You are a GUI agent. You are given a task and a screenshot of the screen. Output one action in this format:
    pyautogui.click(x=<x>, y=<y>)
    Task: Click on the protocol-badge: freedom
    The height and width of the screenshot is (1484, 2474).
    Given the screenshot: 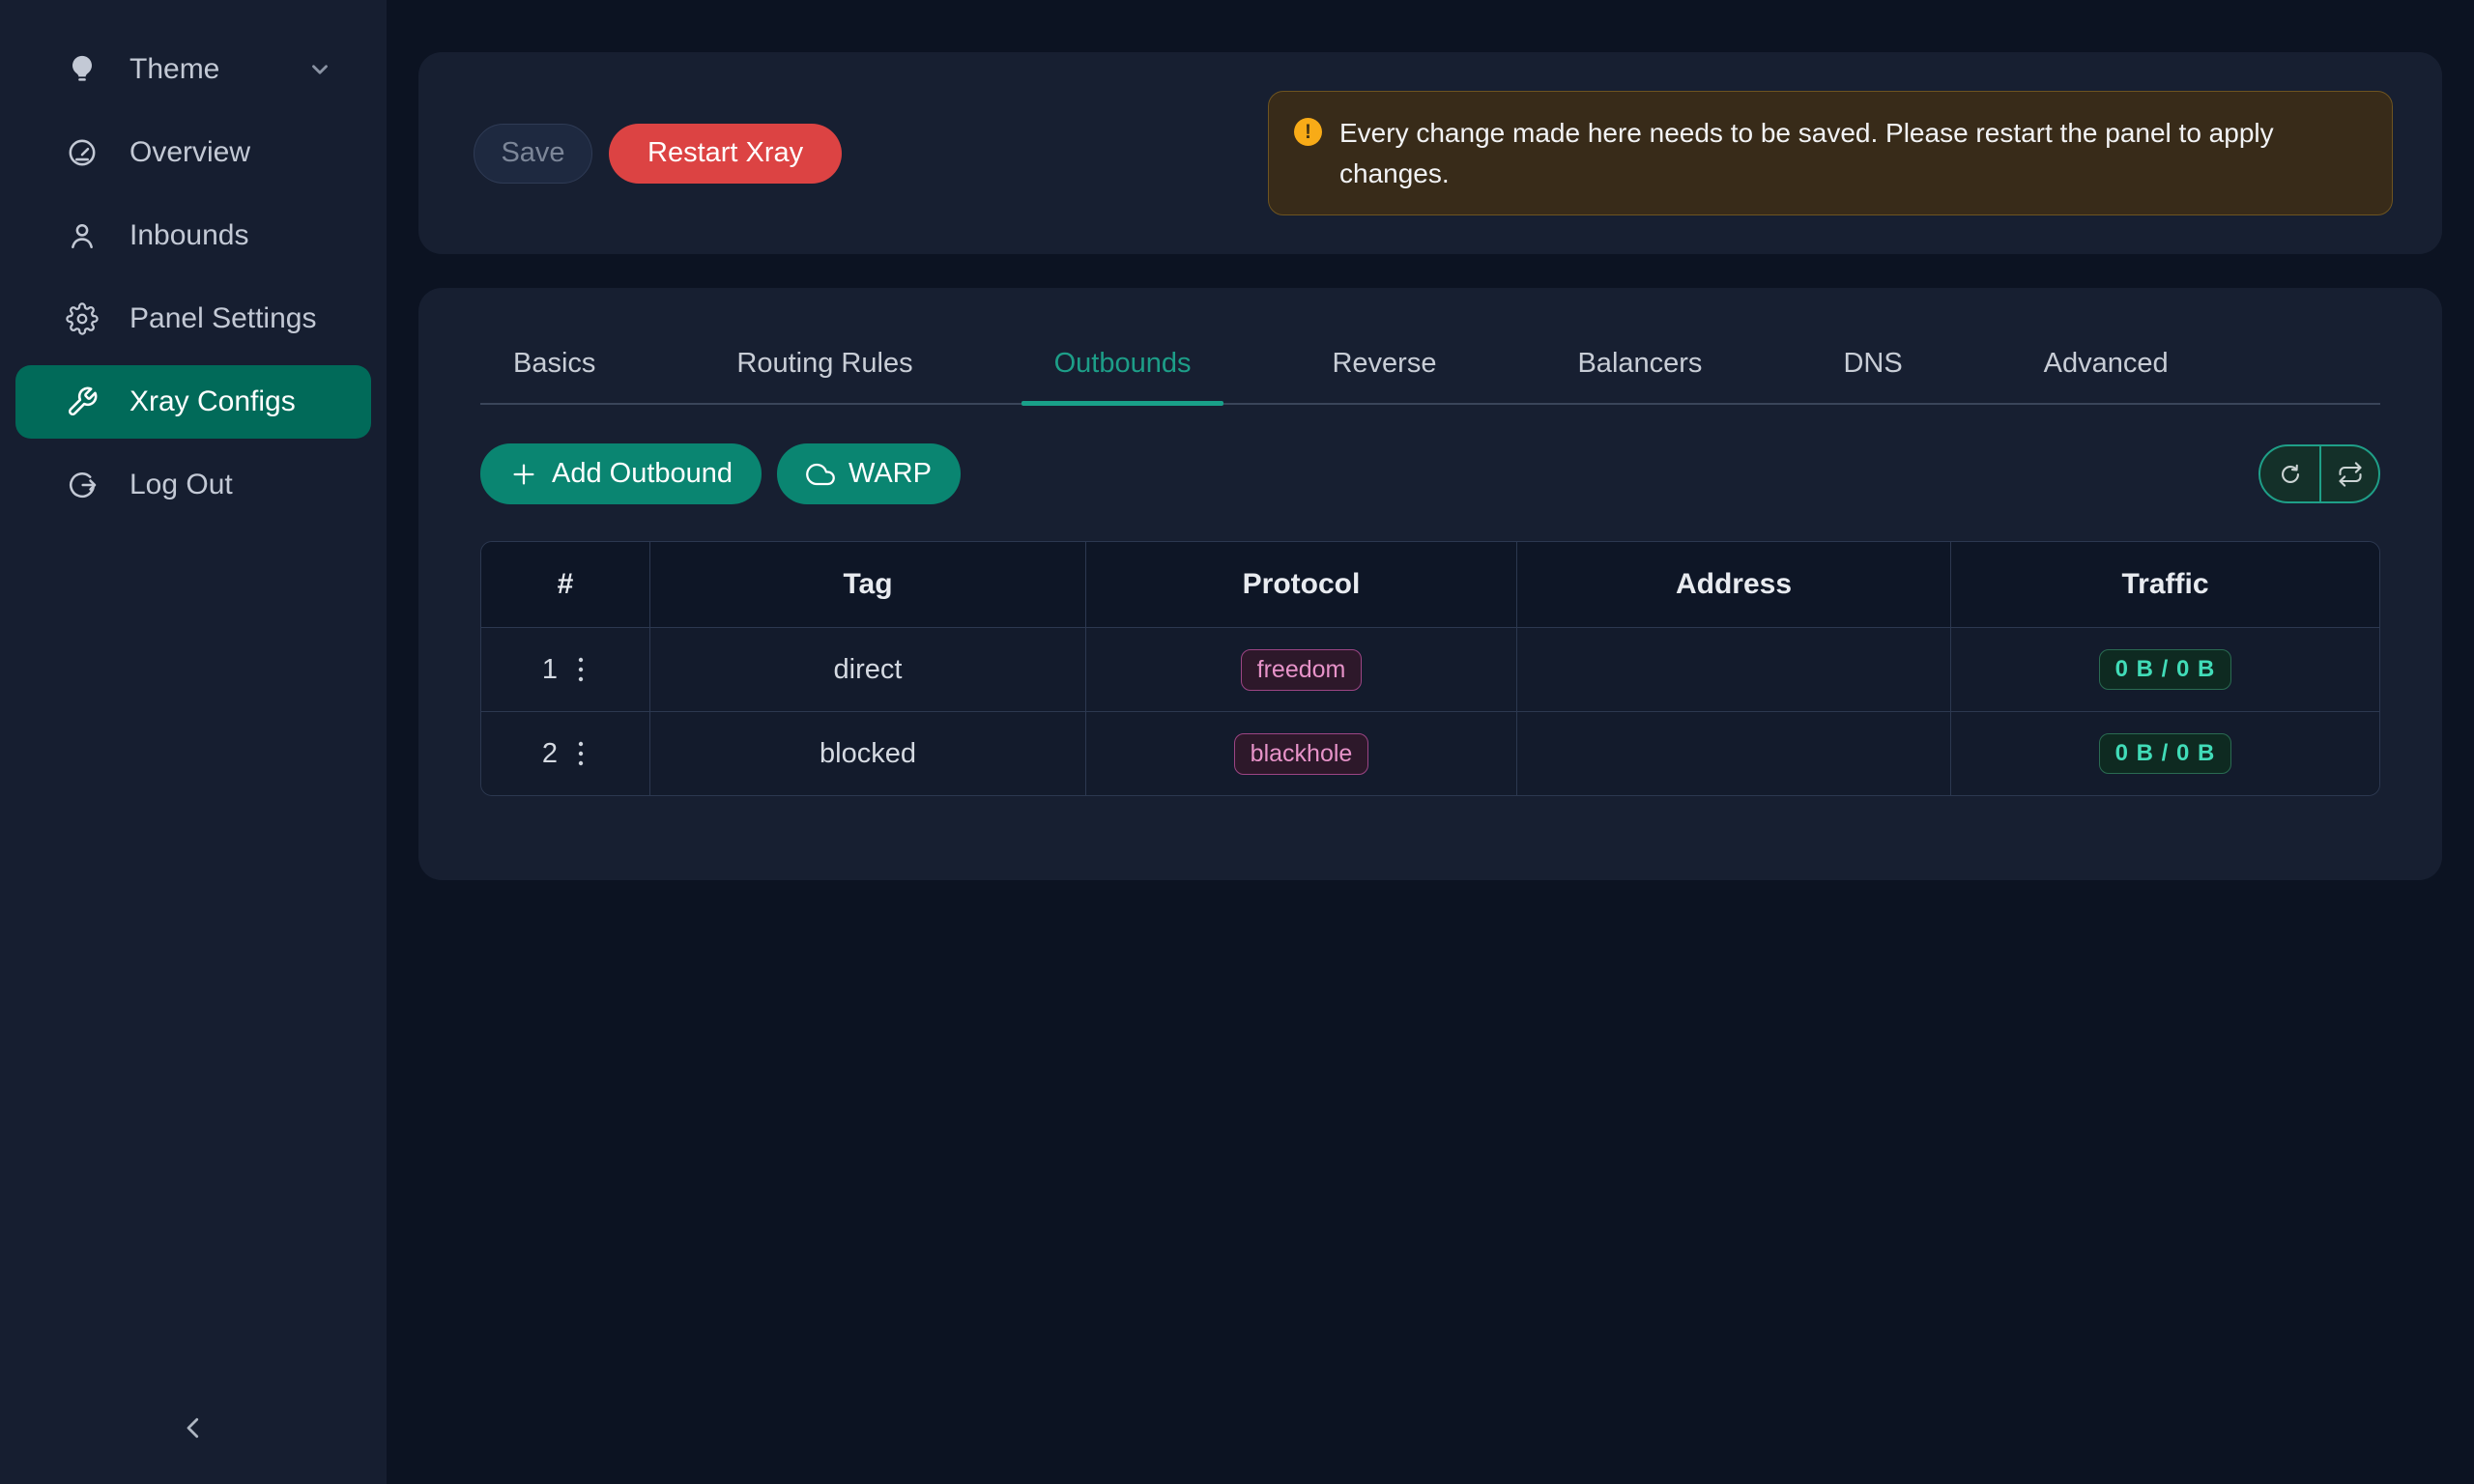 What is the action you would take?
    pyautogui.click(x=1302, y=670)
    